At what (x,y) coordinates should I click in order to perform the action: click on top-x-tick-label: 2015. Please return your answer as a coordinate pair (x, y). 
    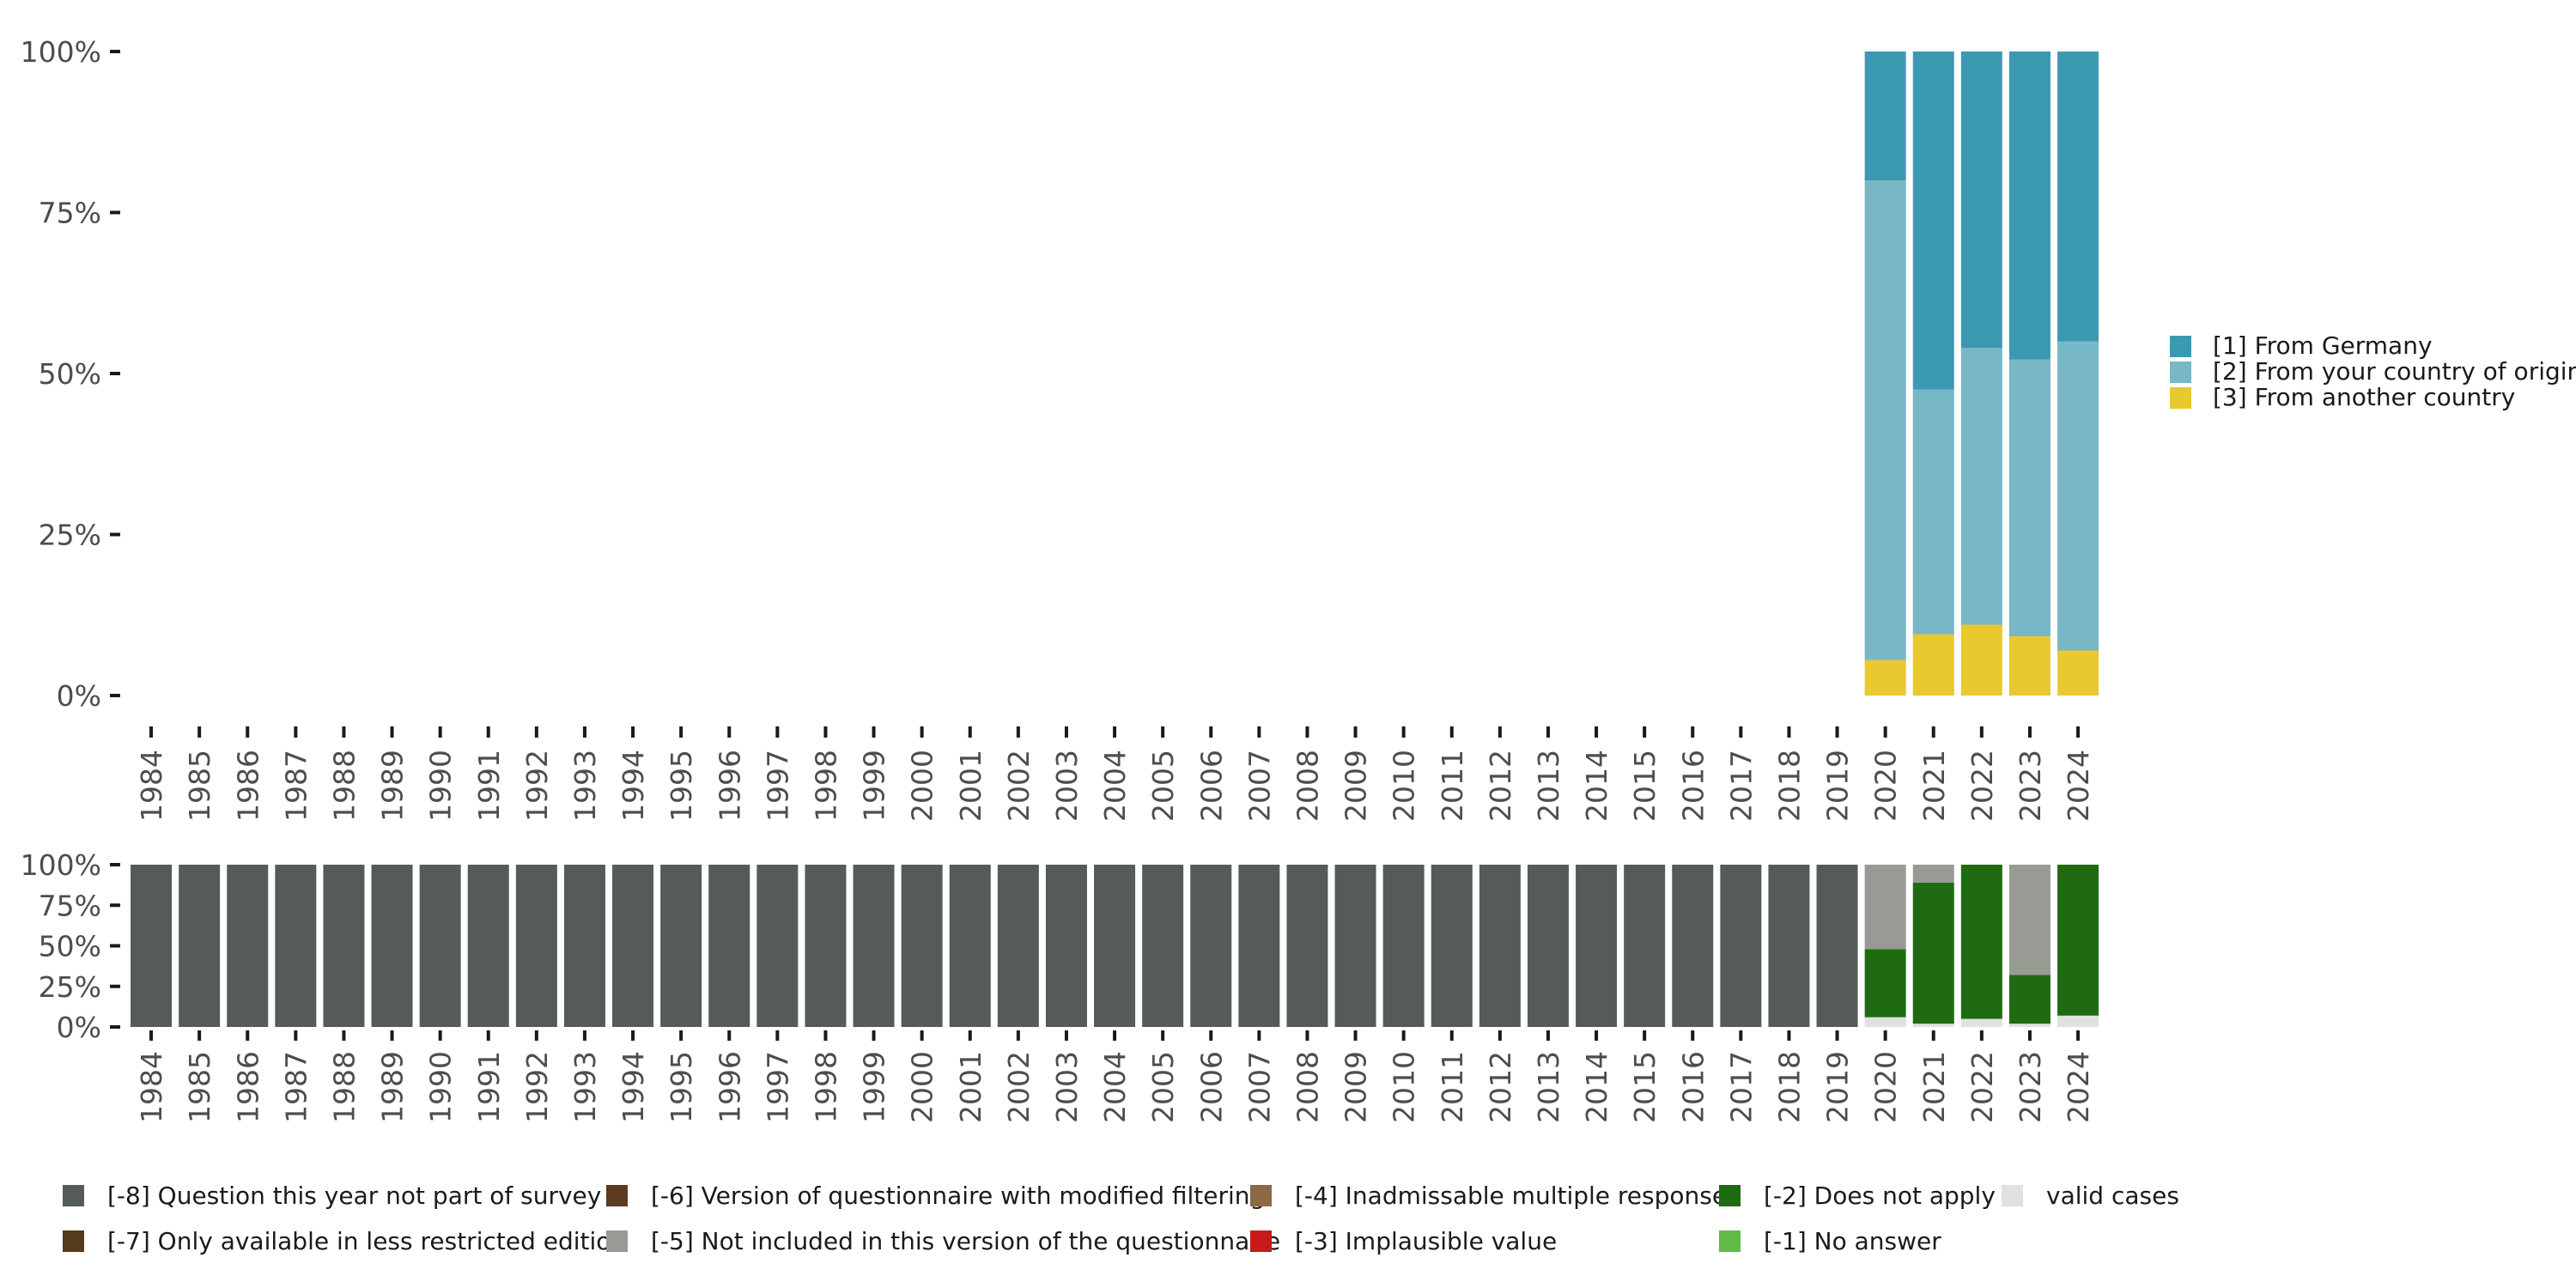
    Looking at the image, I should click on (1645, 786).